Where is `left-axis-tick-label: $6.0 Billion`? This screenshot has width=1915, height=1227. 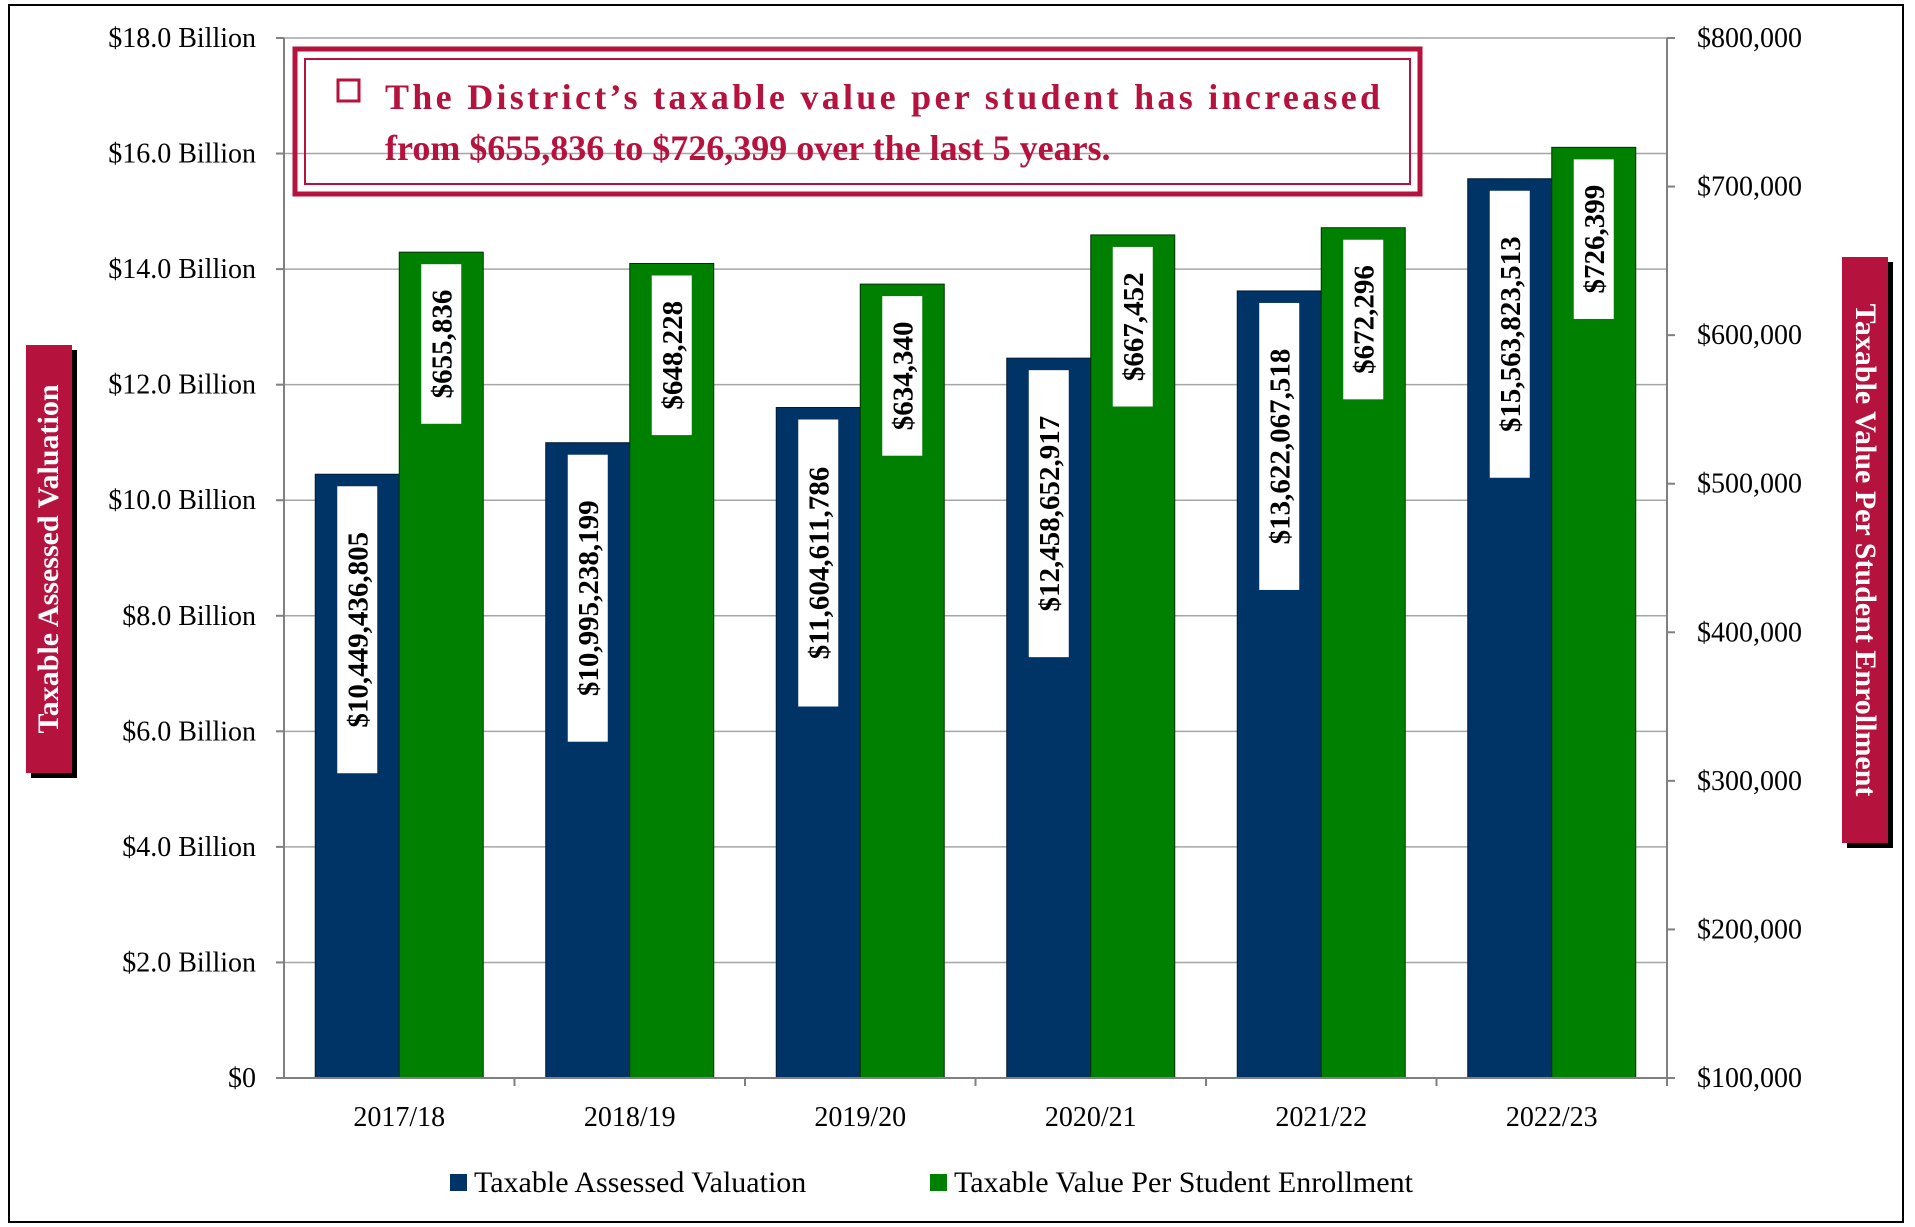
left-axis-tick-label: $6.0 Billion is located at coordinates (189, 731).